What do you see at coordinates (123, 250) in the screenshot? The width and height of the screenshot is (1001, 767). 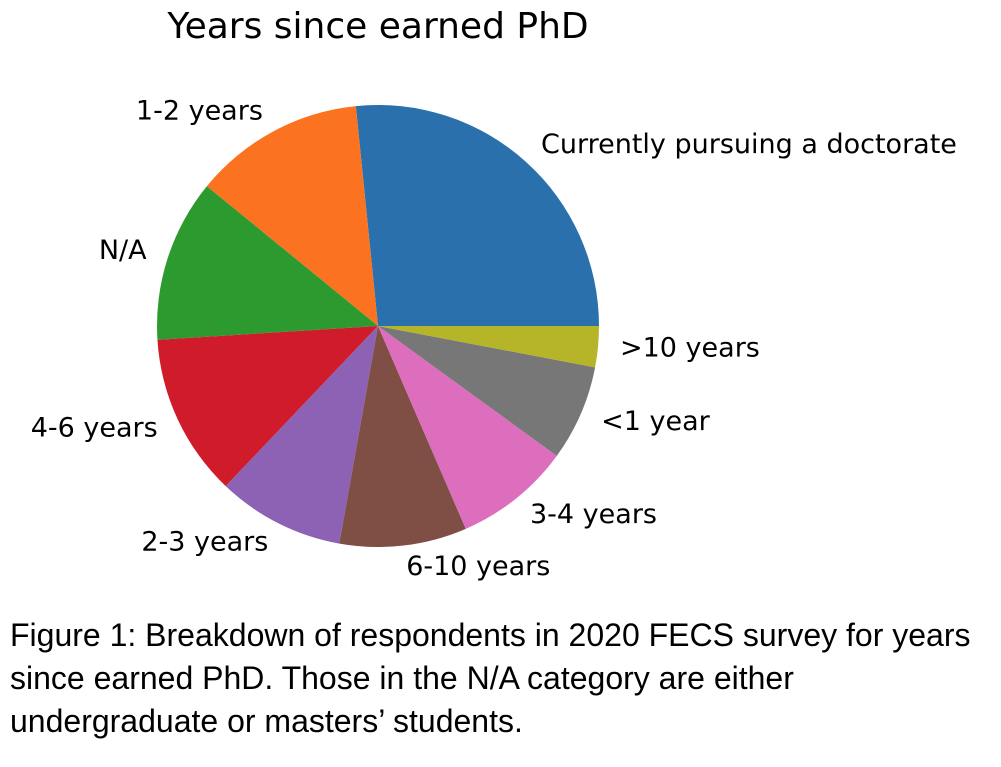 I see `pie-label-2: N/A` at bounding box center [123, 250].